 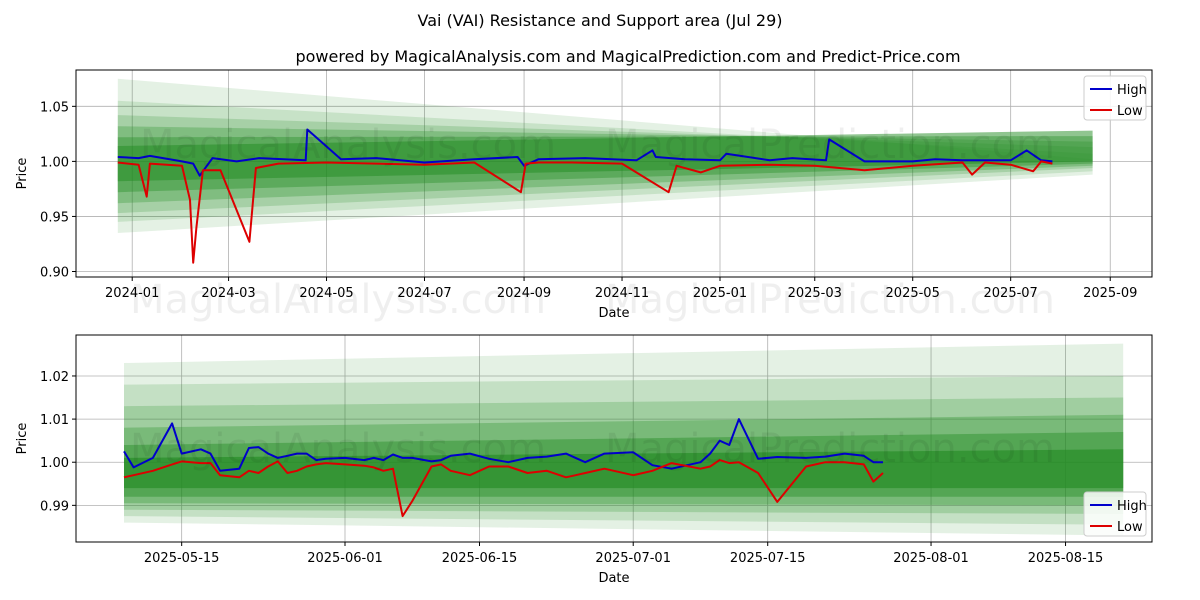 What do you see at coordinates (326, 293) in the screenshot?
I see `top-x-tick-label: 2024-05` at bounding box center [326, 293].